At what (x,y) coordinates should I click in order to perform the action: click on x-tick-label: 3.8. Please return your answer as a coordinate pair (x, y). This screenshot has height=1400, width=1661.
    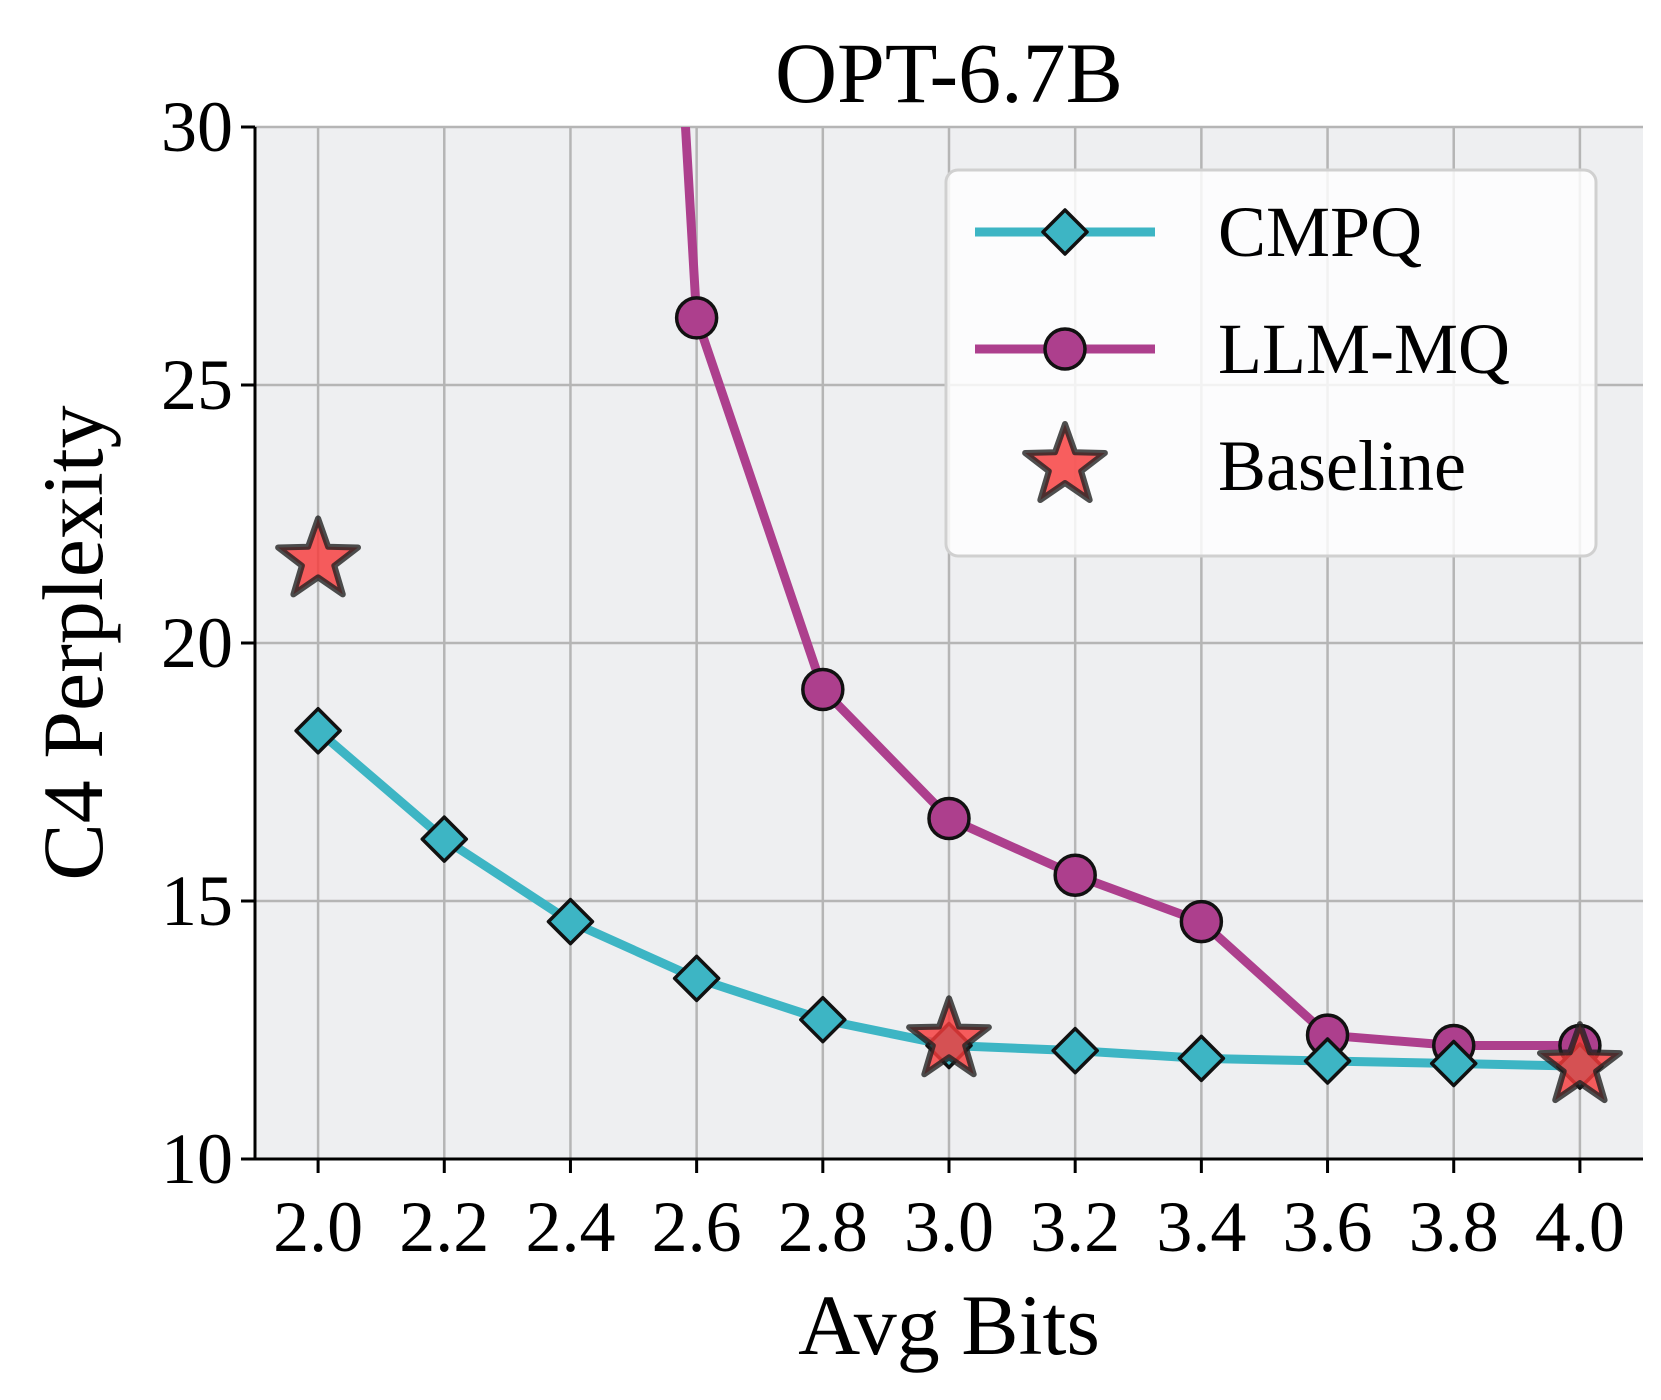
    Looking at the image, I should click on (1454, 1227).